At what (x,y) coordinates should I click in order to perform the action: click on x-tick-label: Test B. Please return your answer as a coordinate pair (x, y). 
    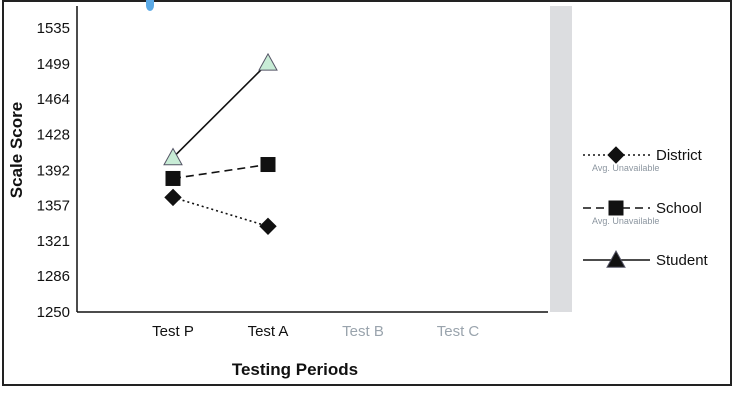
    Looking at the image, I should click on (363, 331).